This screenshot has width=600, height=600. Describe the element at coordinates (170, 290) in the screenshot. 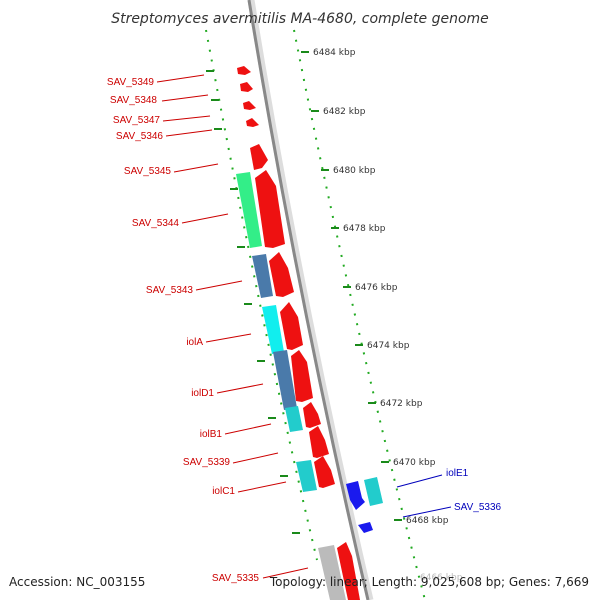

I see `gene-label: SAV_5343` at that location.